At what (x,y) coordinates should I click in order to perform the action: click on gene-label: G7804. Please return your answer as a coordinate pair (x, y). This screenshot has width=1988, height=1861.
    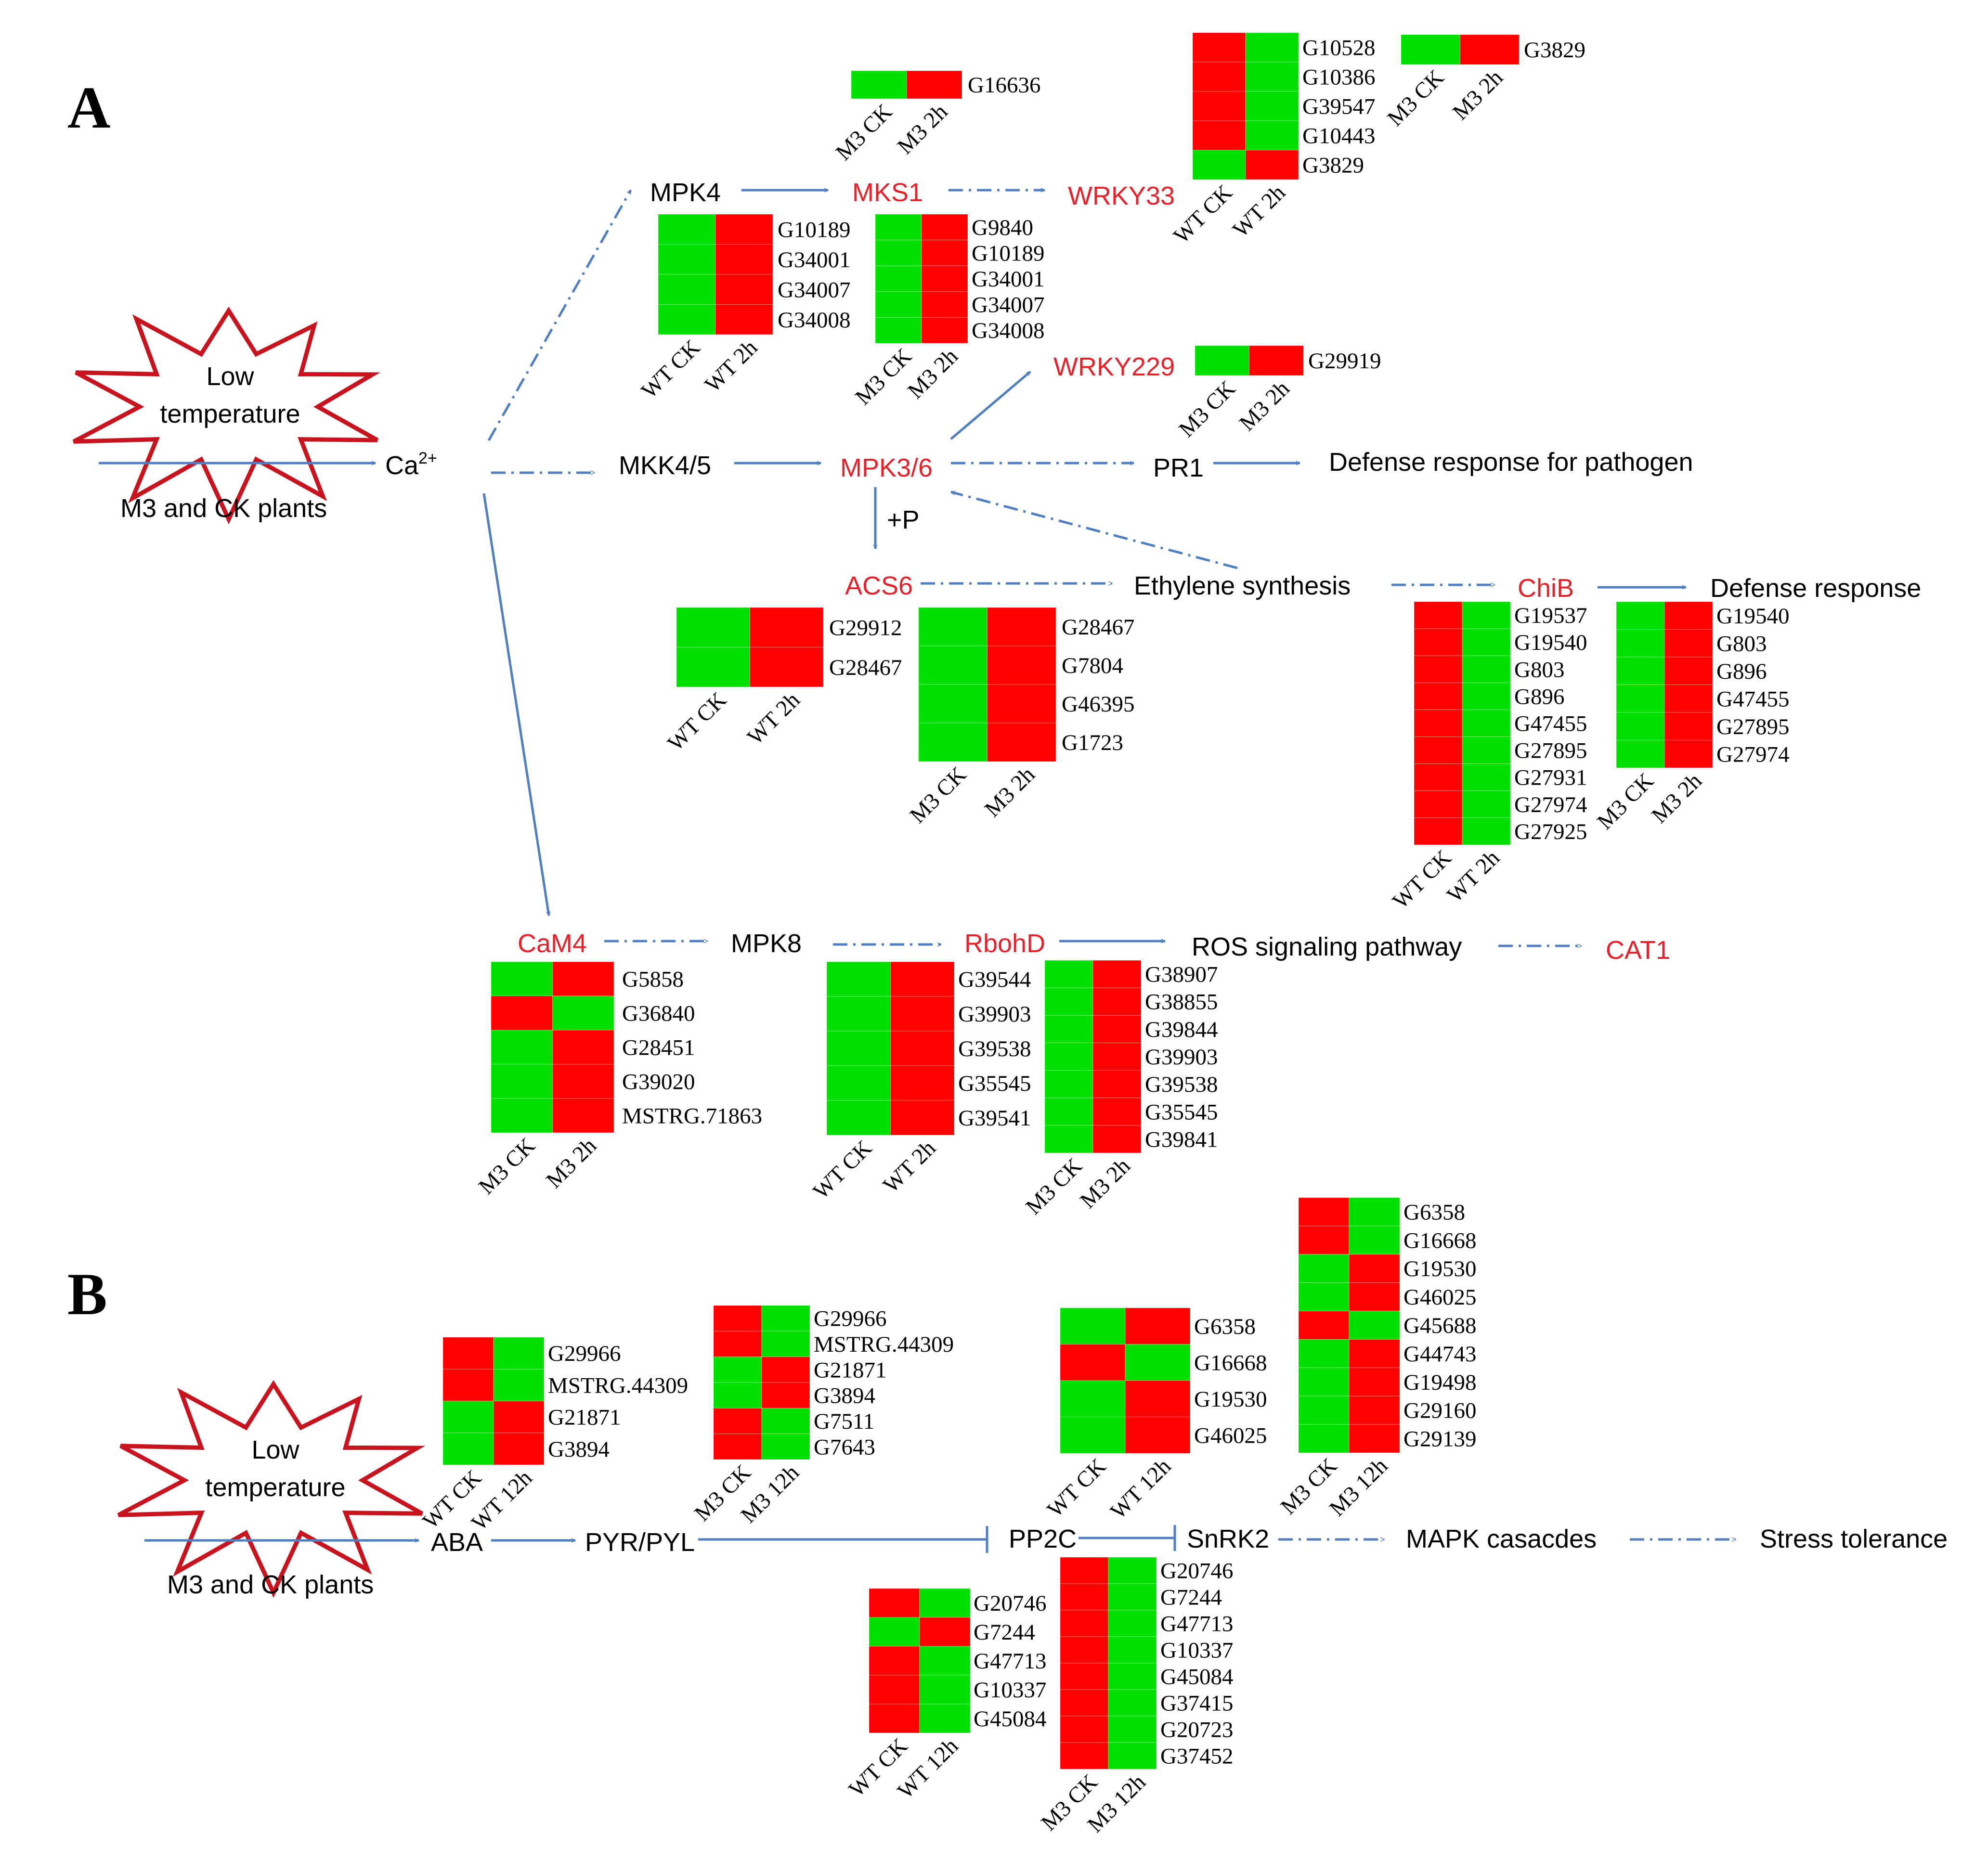
    Looking at the image, I should click on (1092, 665).